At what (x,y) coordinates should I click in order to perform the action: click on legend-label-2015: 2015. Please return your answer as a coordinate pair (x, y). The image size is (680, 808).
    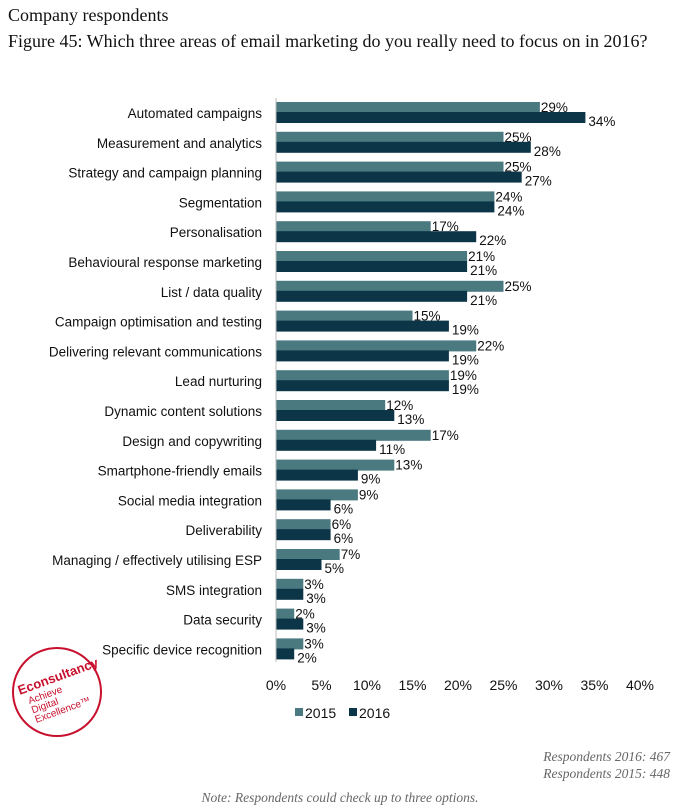
    Looking at the image, I should click on (320, 713).